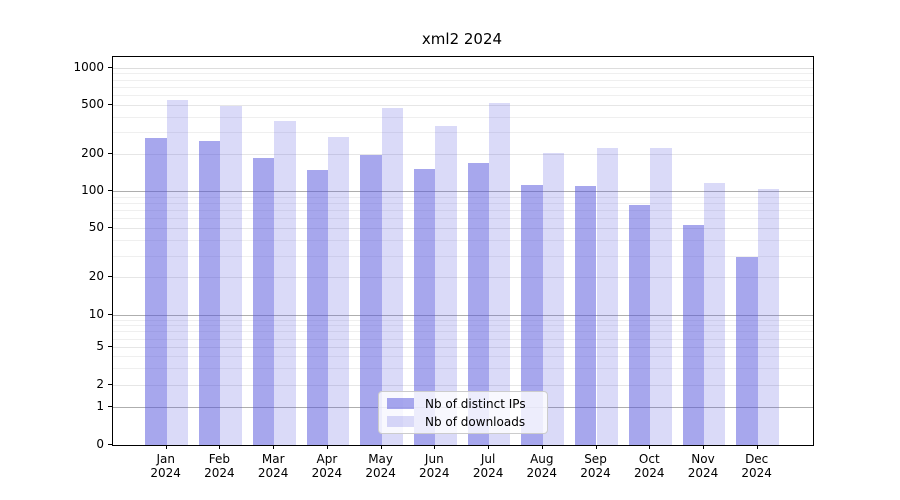  I want to click on y-tick-label: 100, so click(92, 190).